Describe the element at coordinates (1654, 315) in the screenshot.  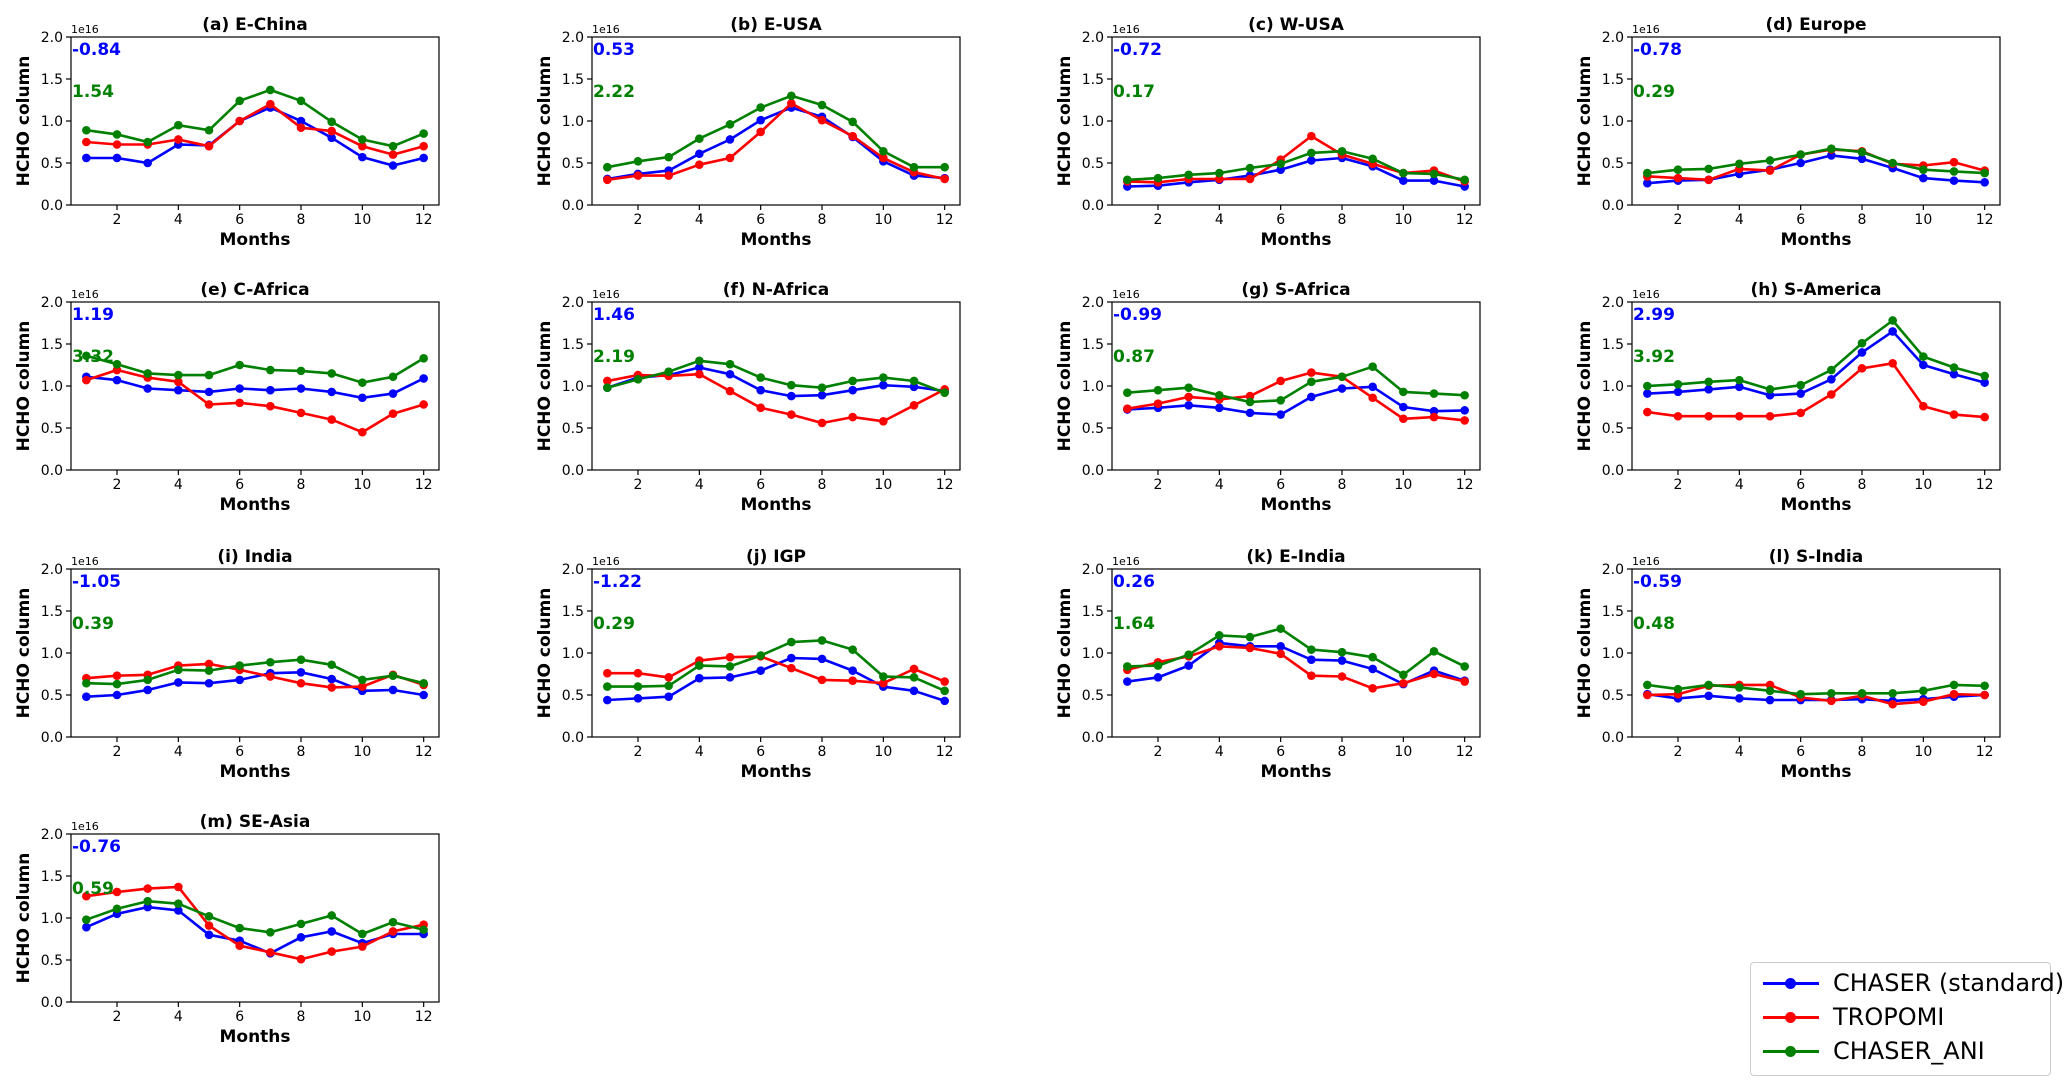
I see `annotation-value: 2.99` at that location.